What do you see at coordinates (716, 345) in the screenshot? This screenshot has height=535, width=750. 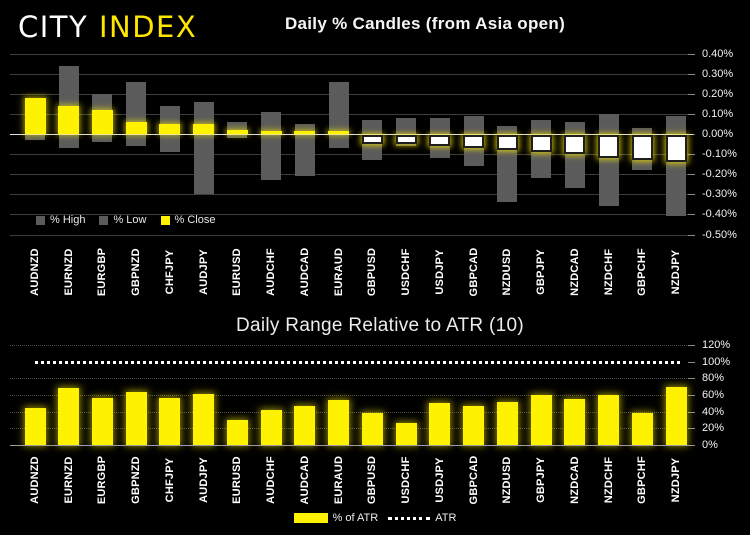 I see `y-axis-label: 120%` at bounding box center [716, 345].